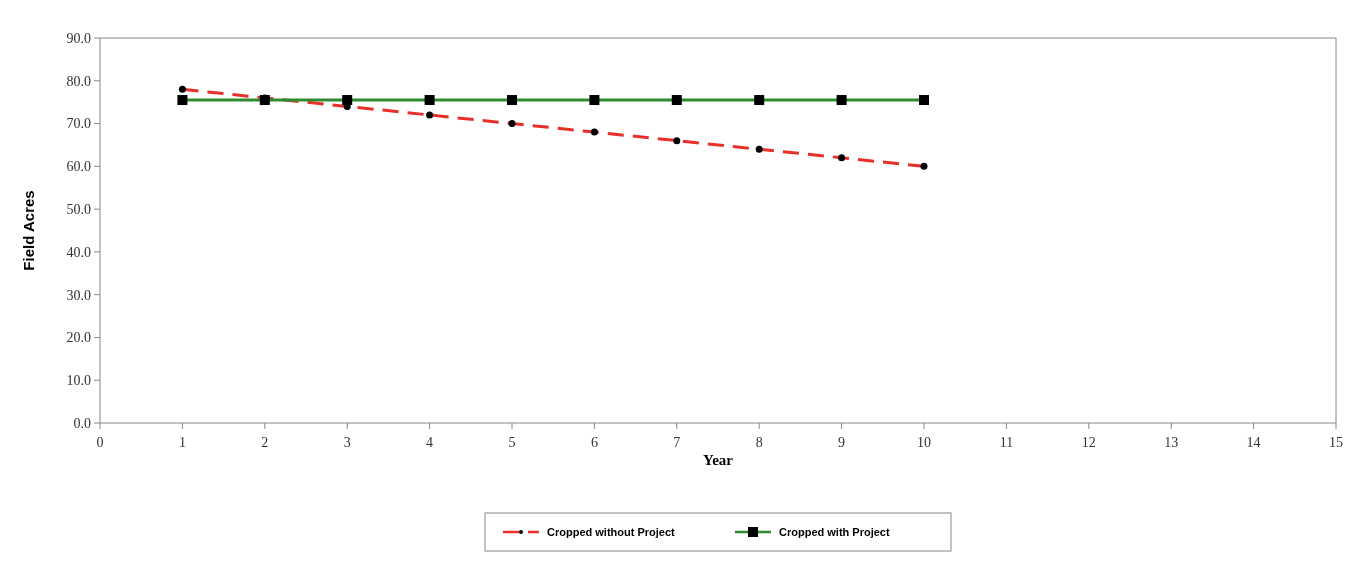  What do you see at coordinates (28, 230) in the screenshot?
I see `y-axis-title: Field Acres` at bounding box center [28, 230].